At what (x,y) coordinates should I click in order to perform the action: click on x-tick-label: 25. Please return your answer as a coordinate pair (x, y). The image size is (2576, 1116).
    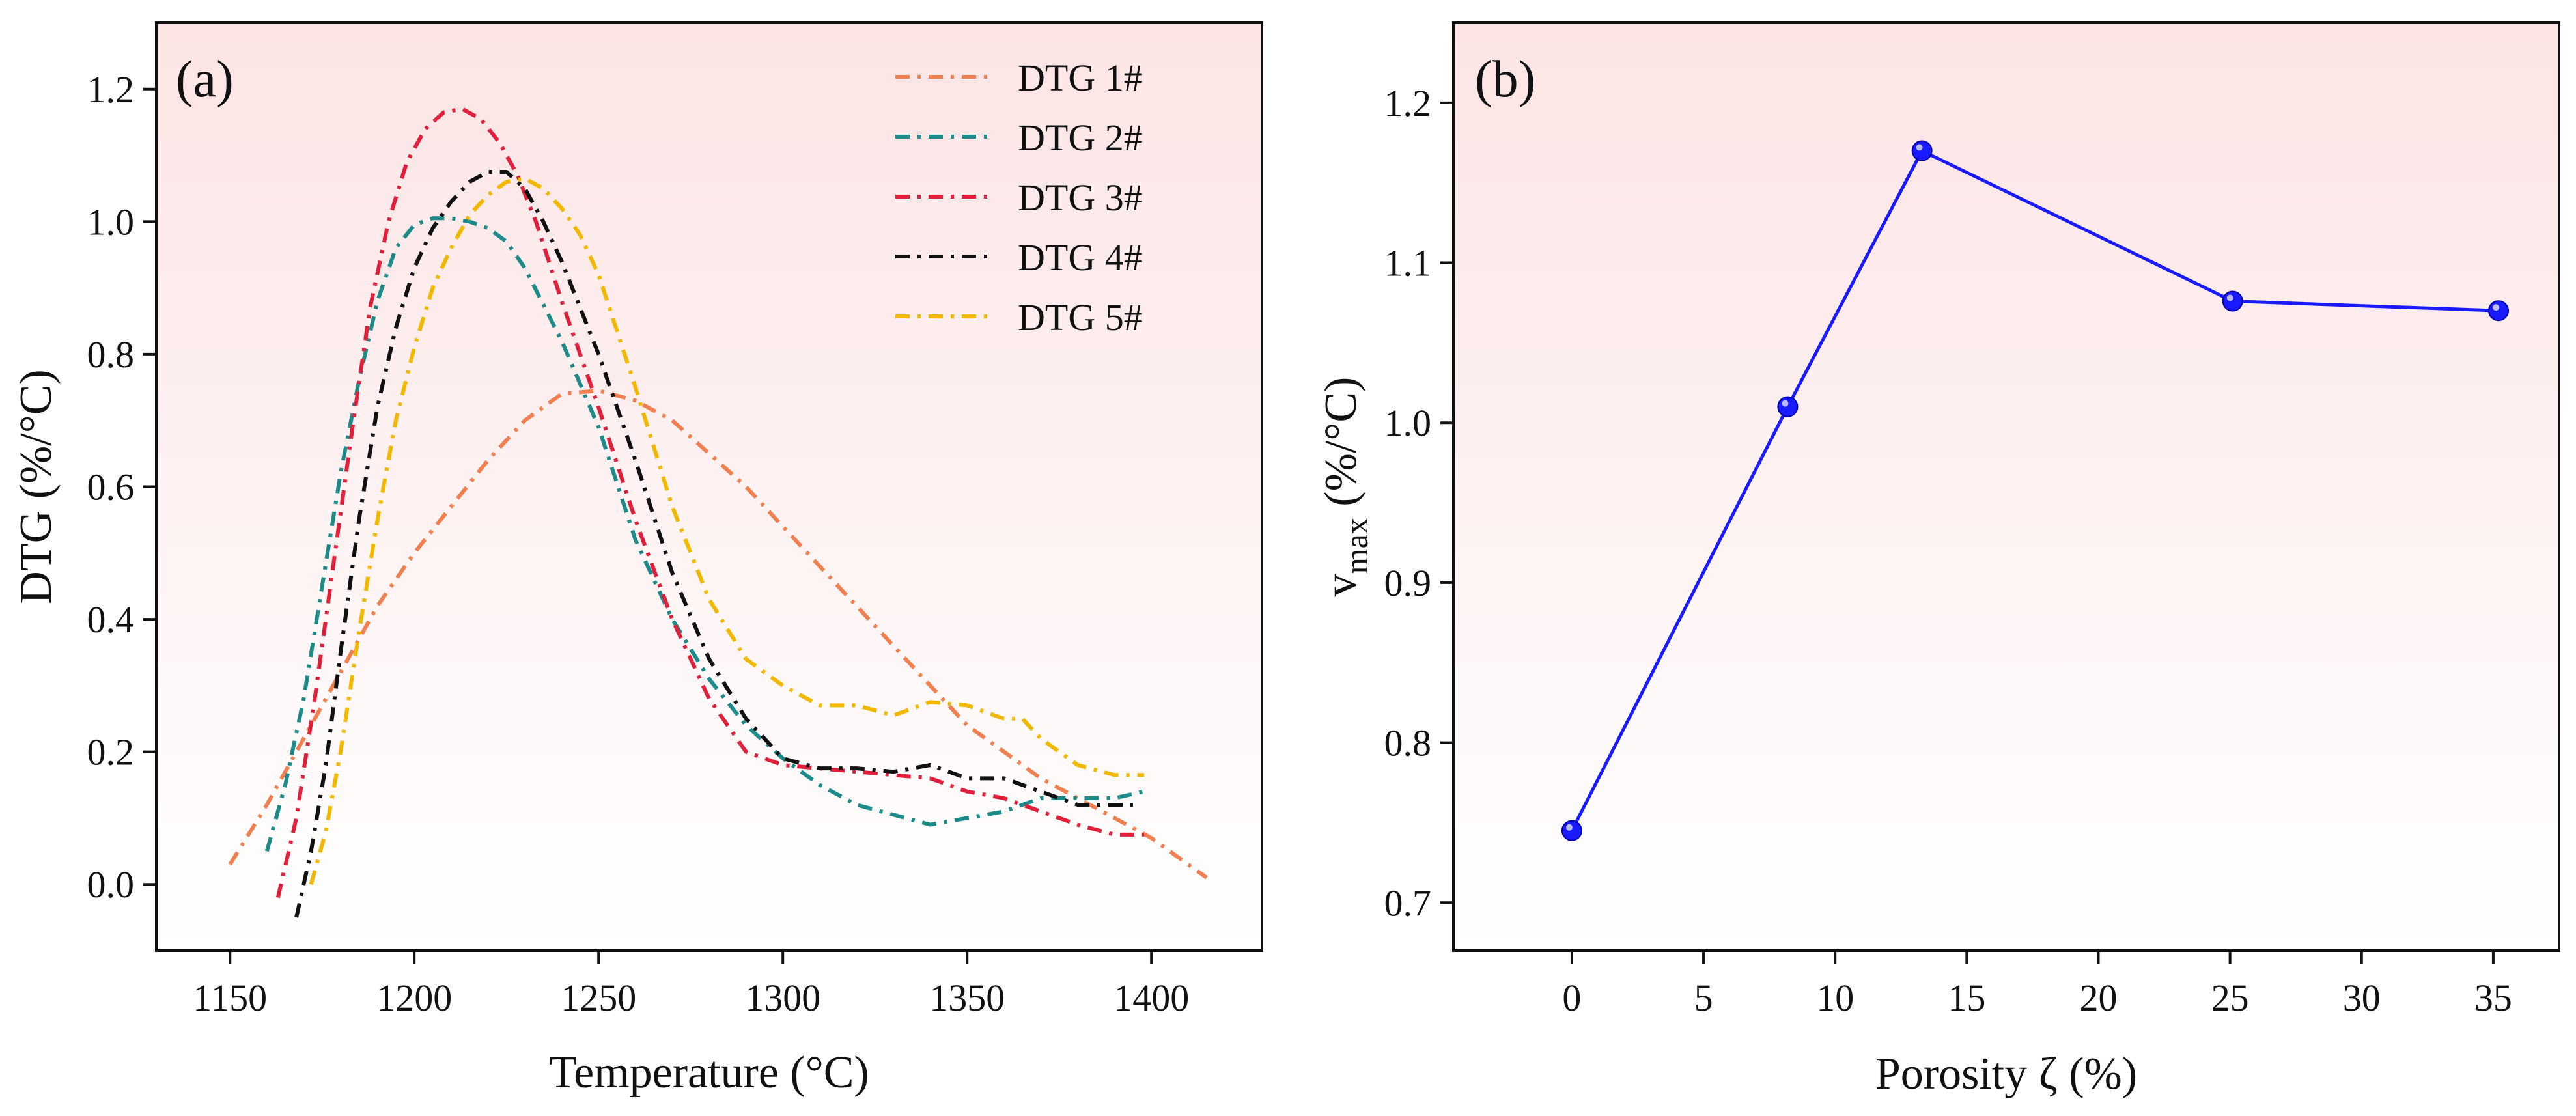
    Looking at the image, I should click on (2230, 998).